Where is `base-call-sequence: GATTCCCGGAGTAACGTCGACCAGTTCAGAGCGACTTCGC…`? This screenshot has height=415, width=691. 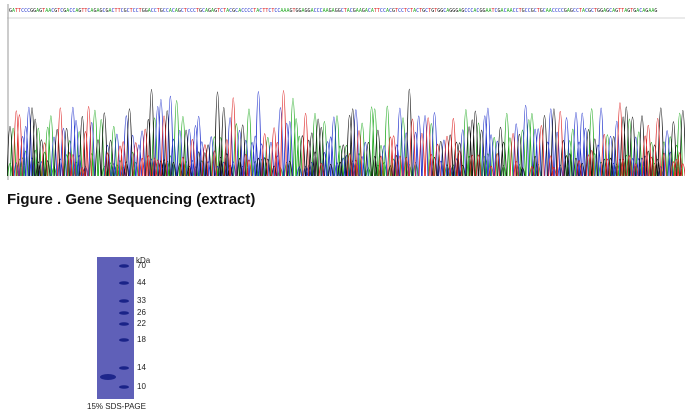
base-call-sequence: GATTCCCGGAGTAACGTCGACCAGTTCAGAGCGACTTCGC… is located at coordinates (346, 11).